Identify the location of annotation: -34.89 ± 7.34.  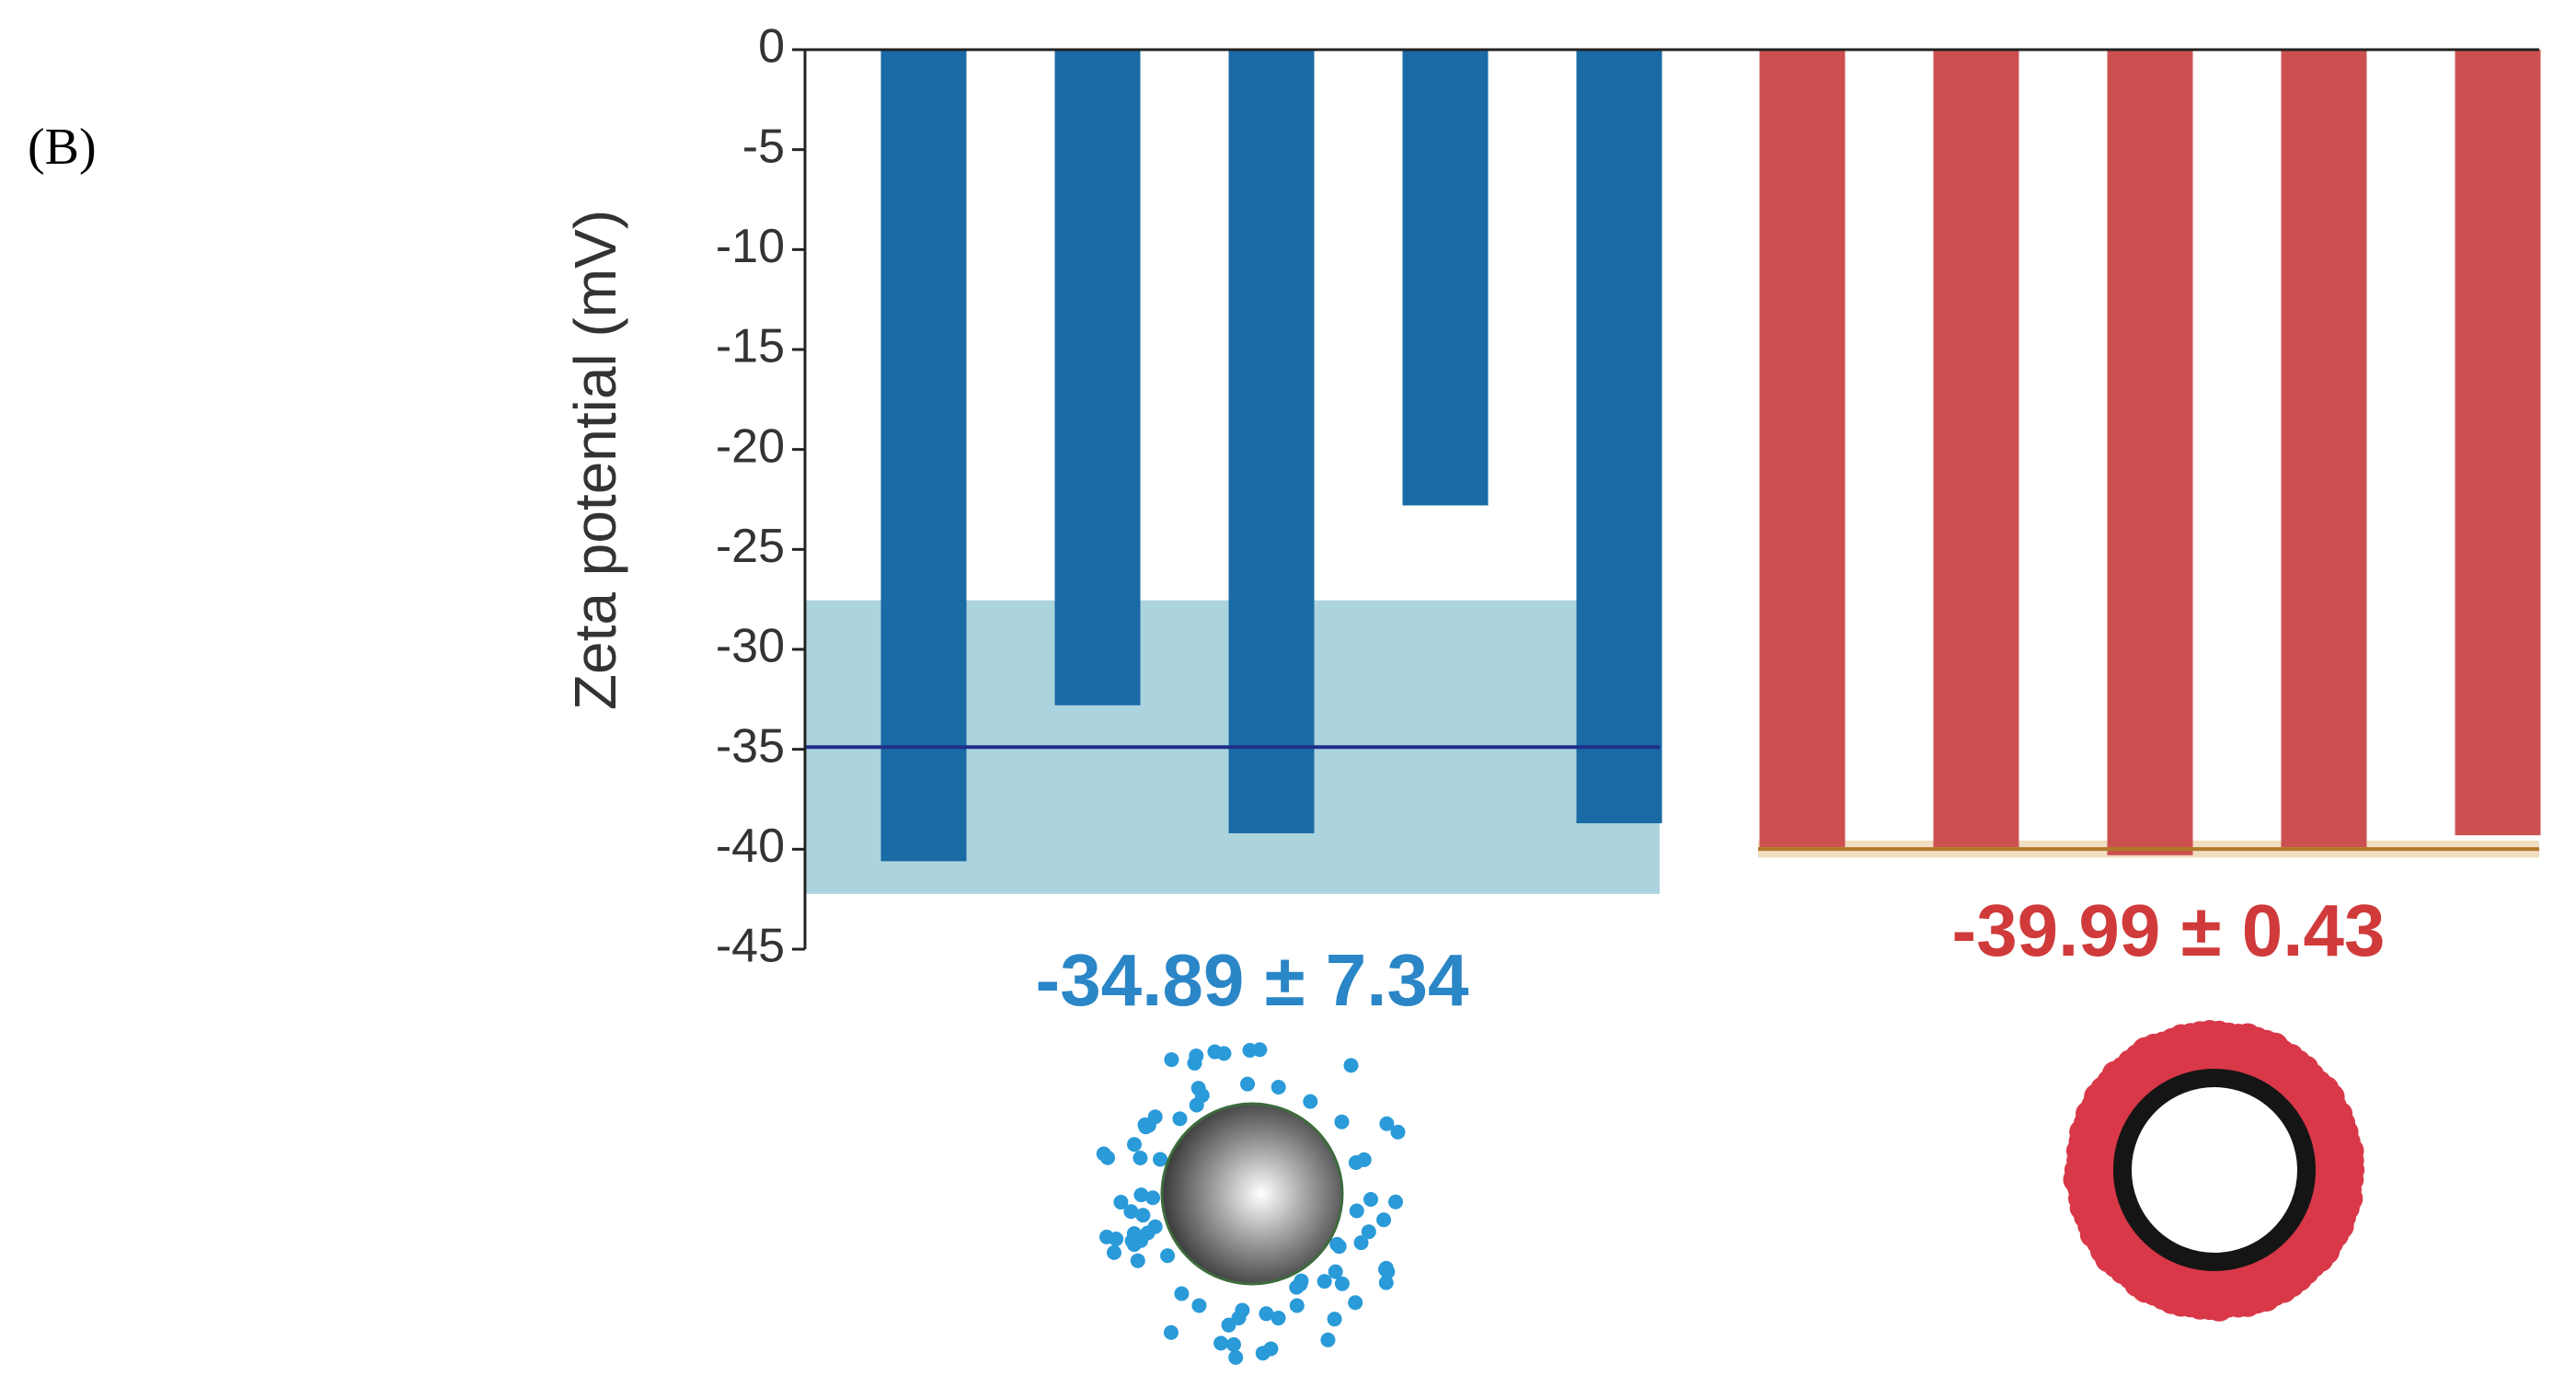
(1252, 980).